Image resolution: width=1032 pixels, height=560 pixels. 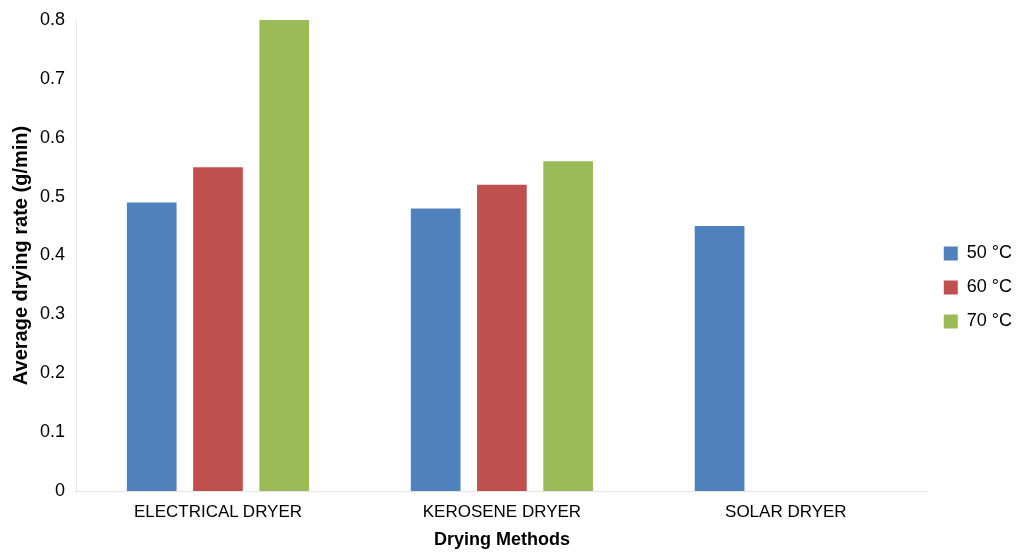 What do you see at coordinates (52, 136) in the screenshot?
I see `y-tick-label: 0.6` at bounding box center [52, 136].